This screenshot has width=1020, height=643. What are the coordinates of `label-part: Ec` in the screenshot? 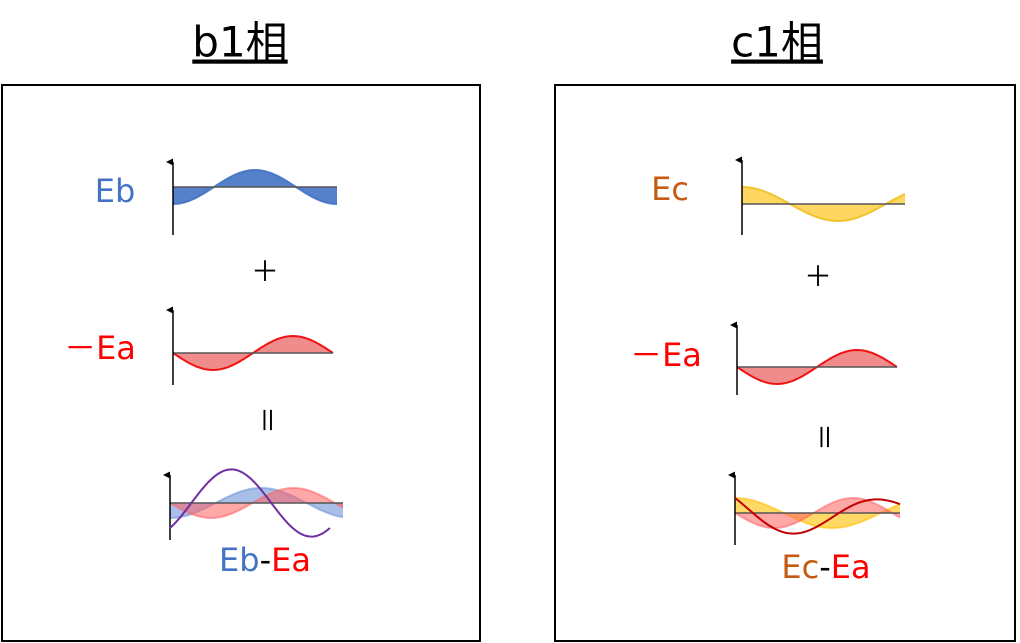 It's located at (800, 567).